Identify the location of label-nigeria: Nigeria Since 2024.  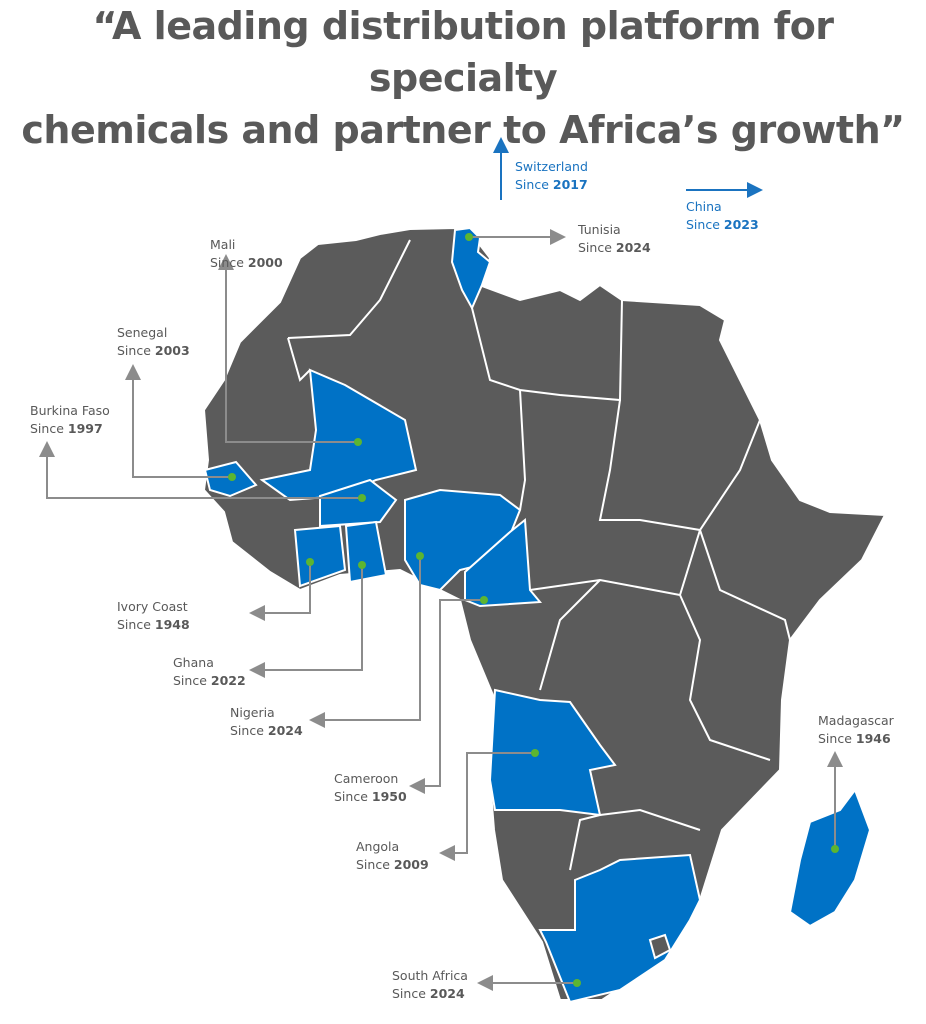
(266, 721).